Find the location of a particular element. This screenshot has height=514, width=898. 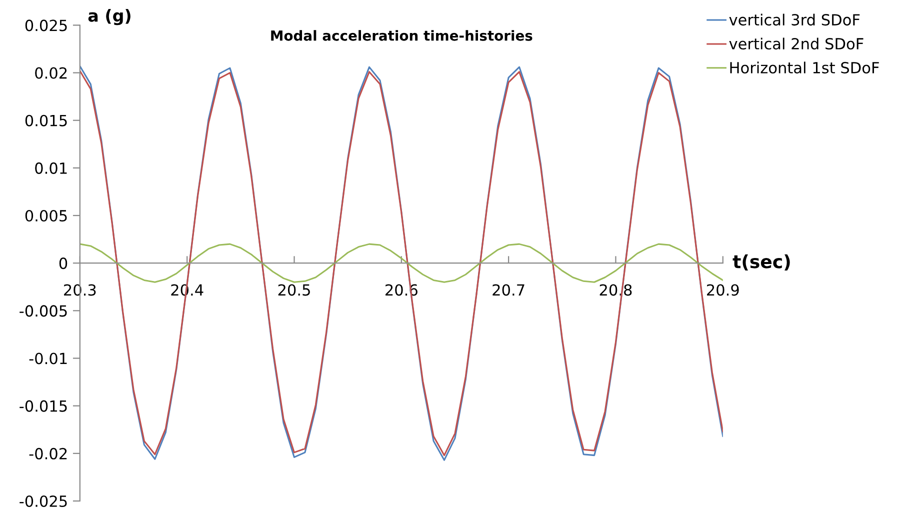

legend-label: vertical 2nd SDoF is located at coordinates (796, 44).